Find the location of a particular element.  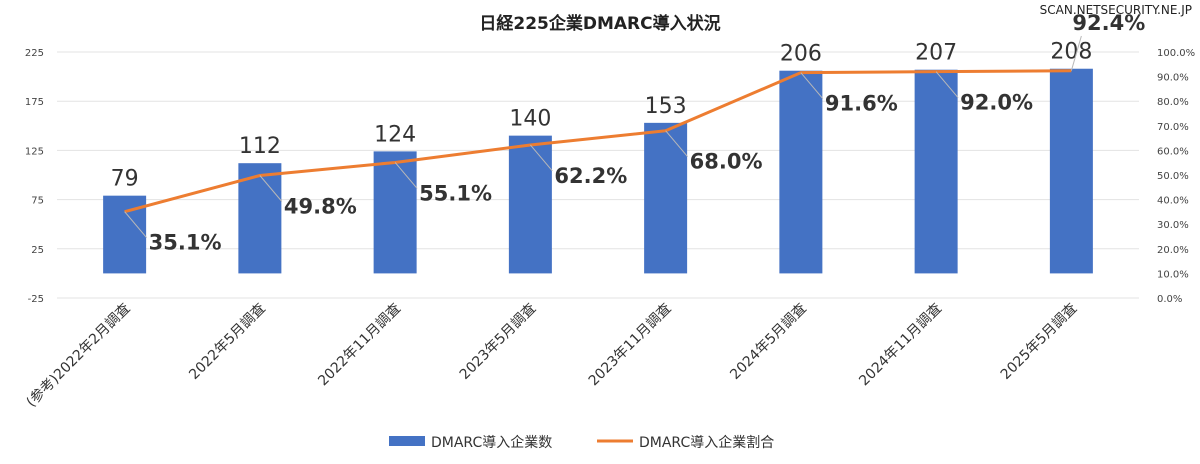

bar-value-label: 140 is located at coordinates (530, 119).